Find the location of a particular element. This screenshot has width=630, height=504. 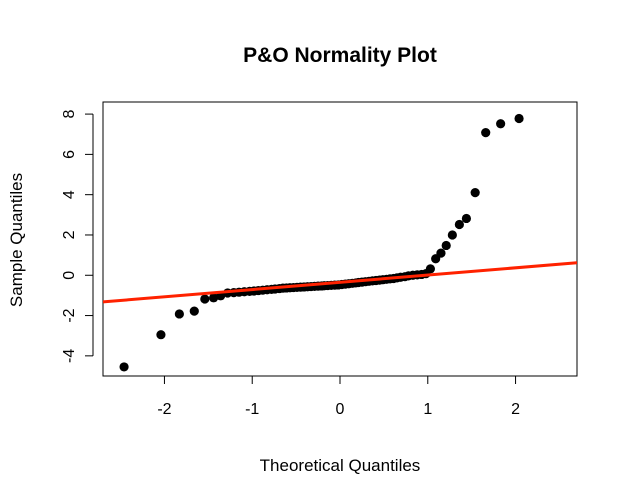

y-tick-label: -2 is located at coordinates (69, 315).